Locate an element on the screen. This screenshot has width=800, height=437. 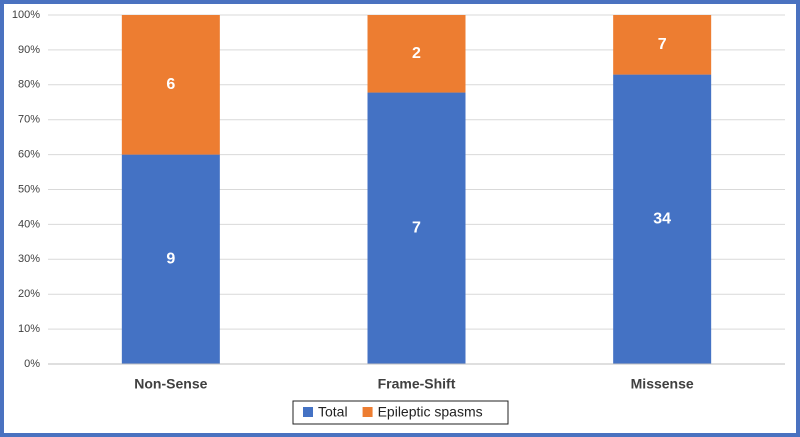
legend-label: Epileptic spasms is located at coordinates (430, 412).